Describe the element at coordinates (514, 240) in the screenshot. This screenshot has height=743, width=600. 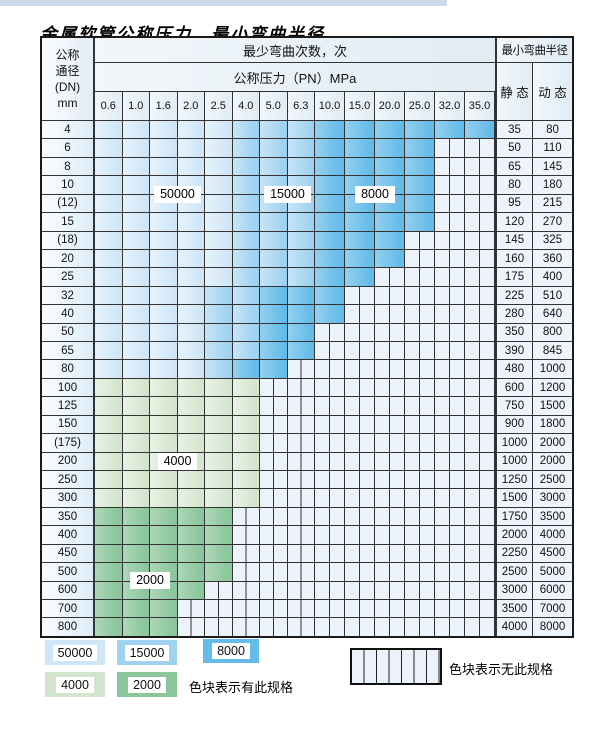
I see `static-value: 145` at that location.